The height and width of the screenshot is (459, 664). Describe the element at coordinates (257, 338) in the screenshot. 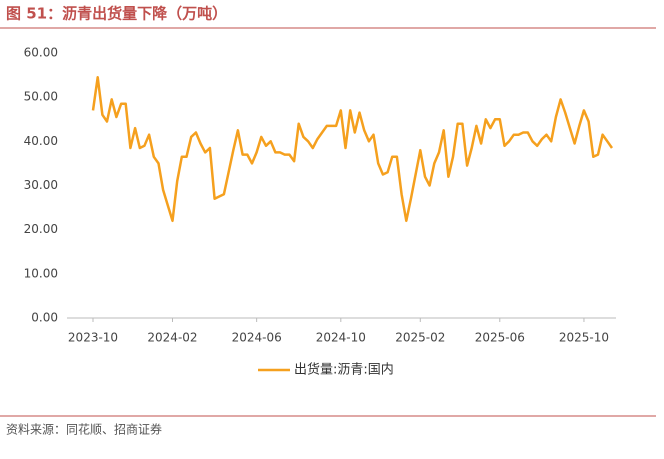

I see `x-tick-label: 2024-06` at that location.